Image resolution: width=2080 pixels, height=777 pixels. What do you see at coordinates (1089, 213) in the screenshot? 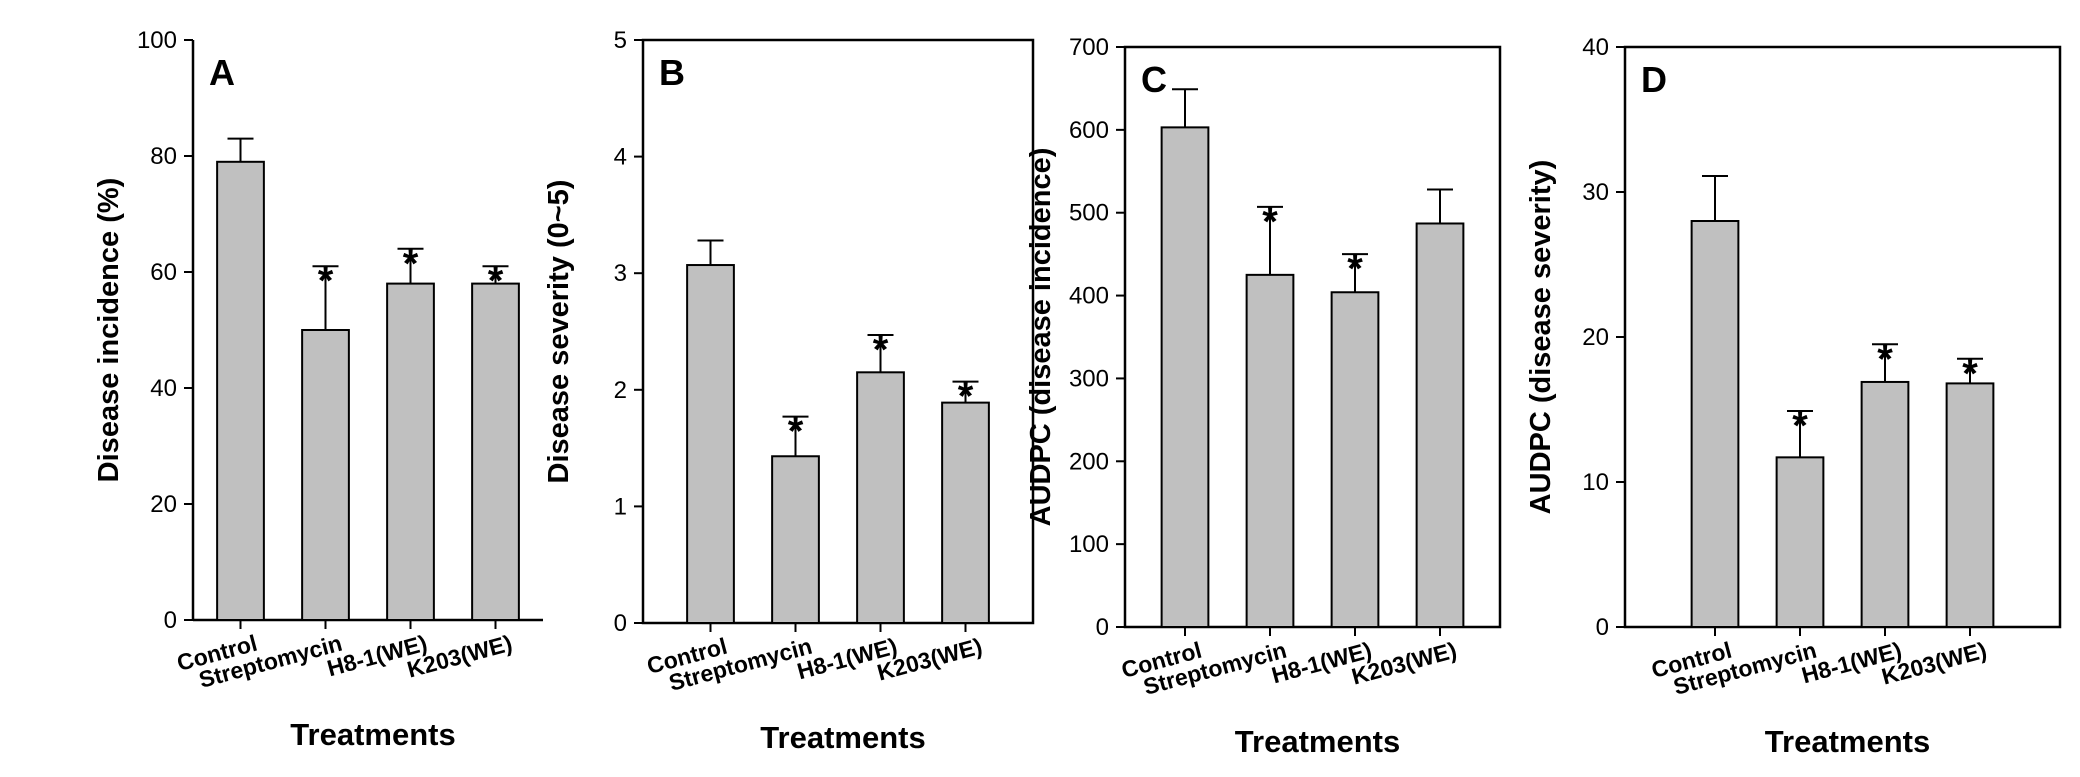
I see `y-tick-label: 500` at bounding box center [1089, 213].